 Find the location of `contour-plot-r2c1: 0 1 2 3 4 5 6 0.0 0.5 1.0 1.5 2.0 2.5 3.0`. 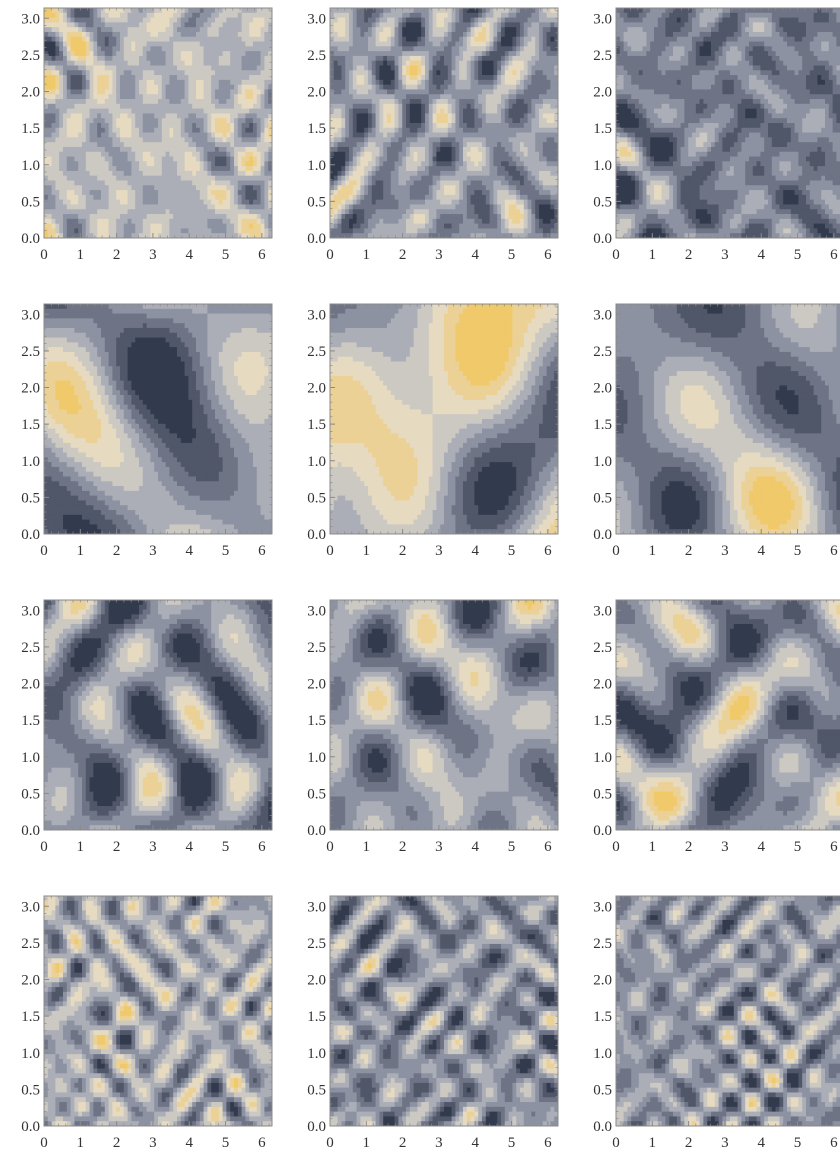

contour-plot-r2c1: 0 1 2 3 4 5 6 0.0 0.5 1.0 1.5 2.0 2.5 3.0 is located at coordinates (147, 431).